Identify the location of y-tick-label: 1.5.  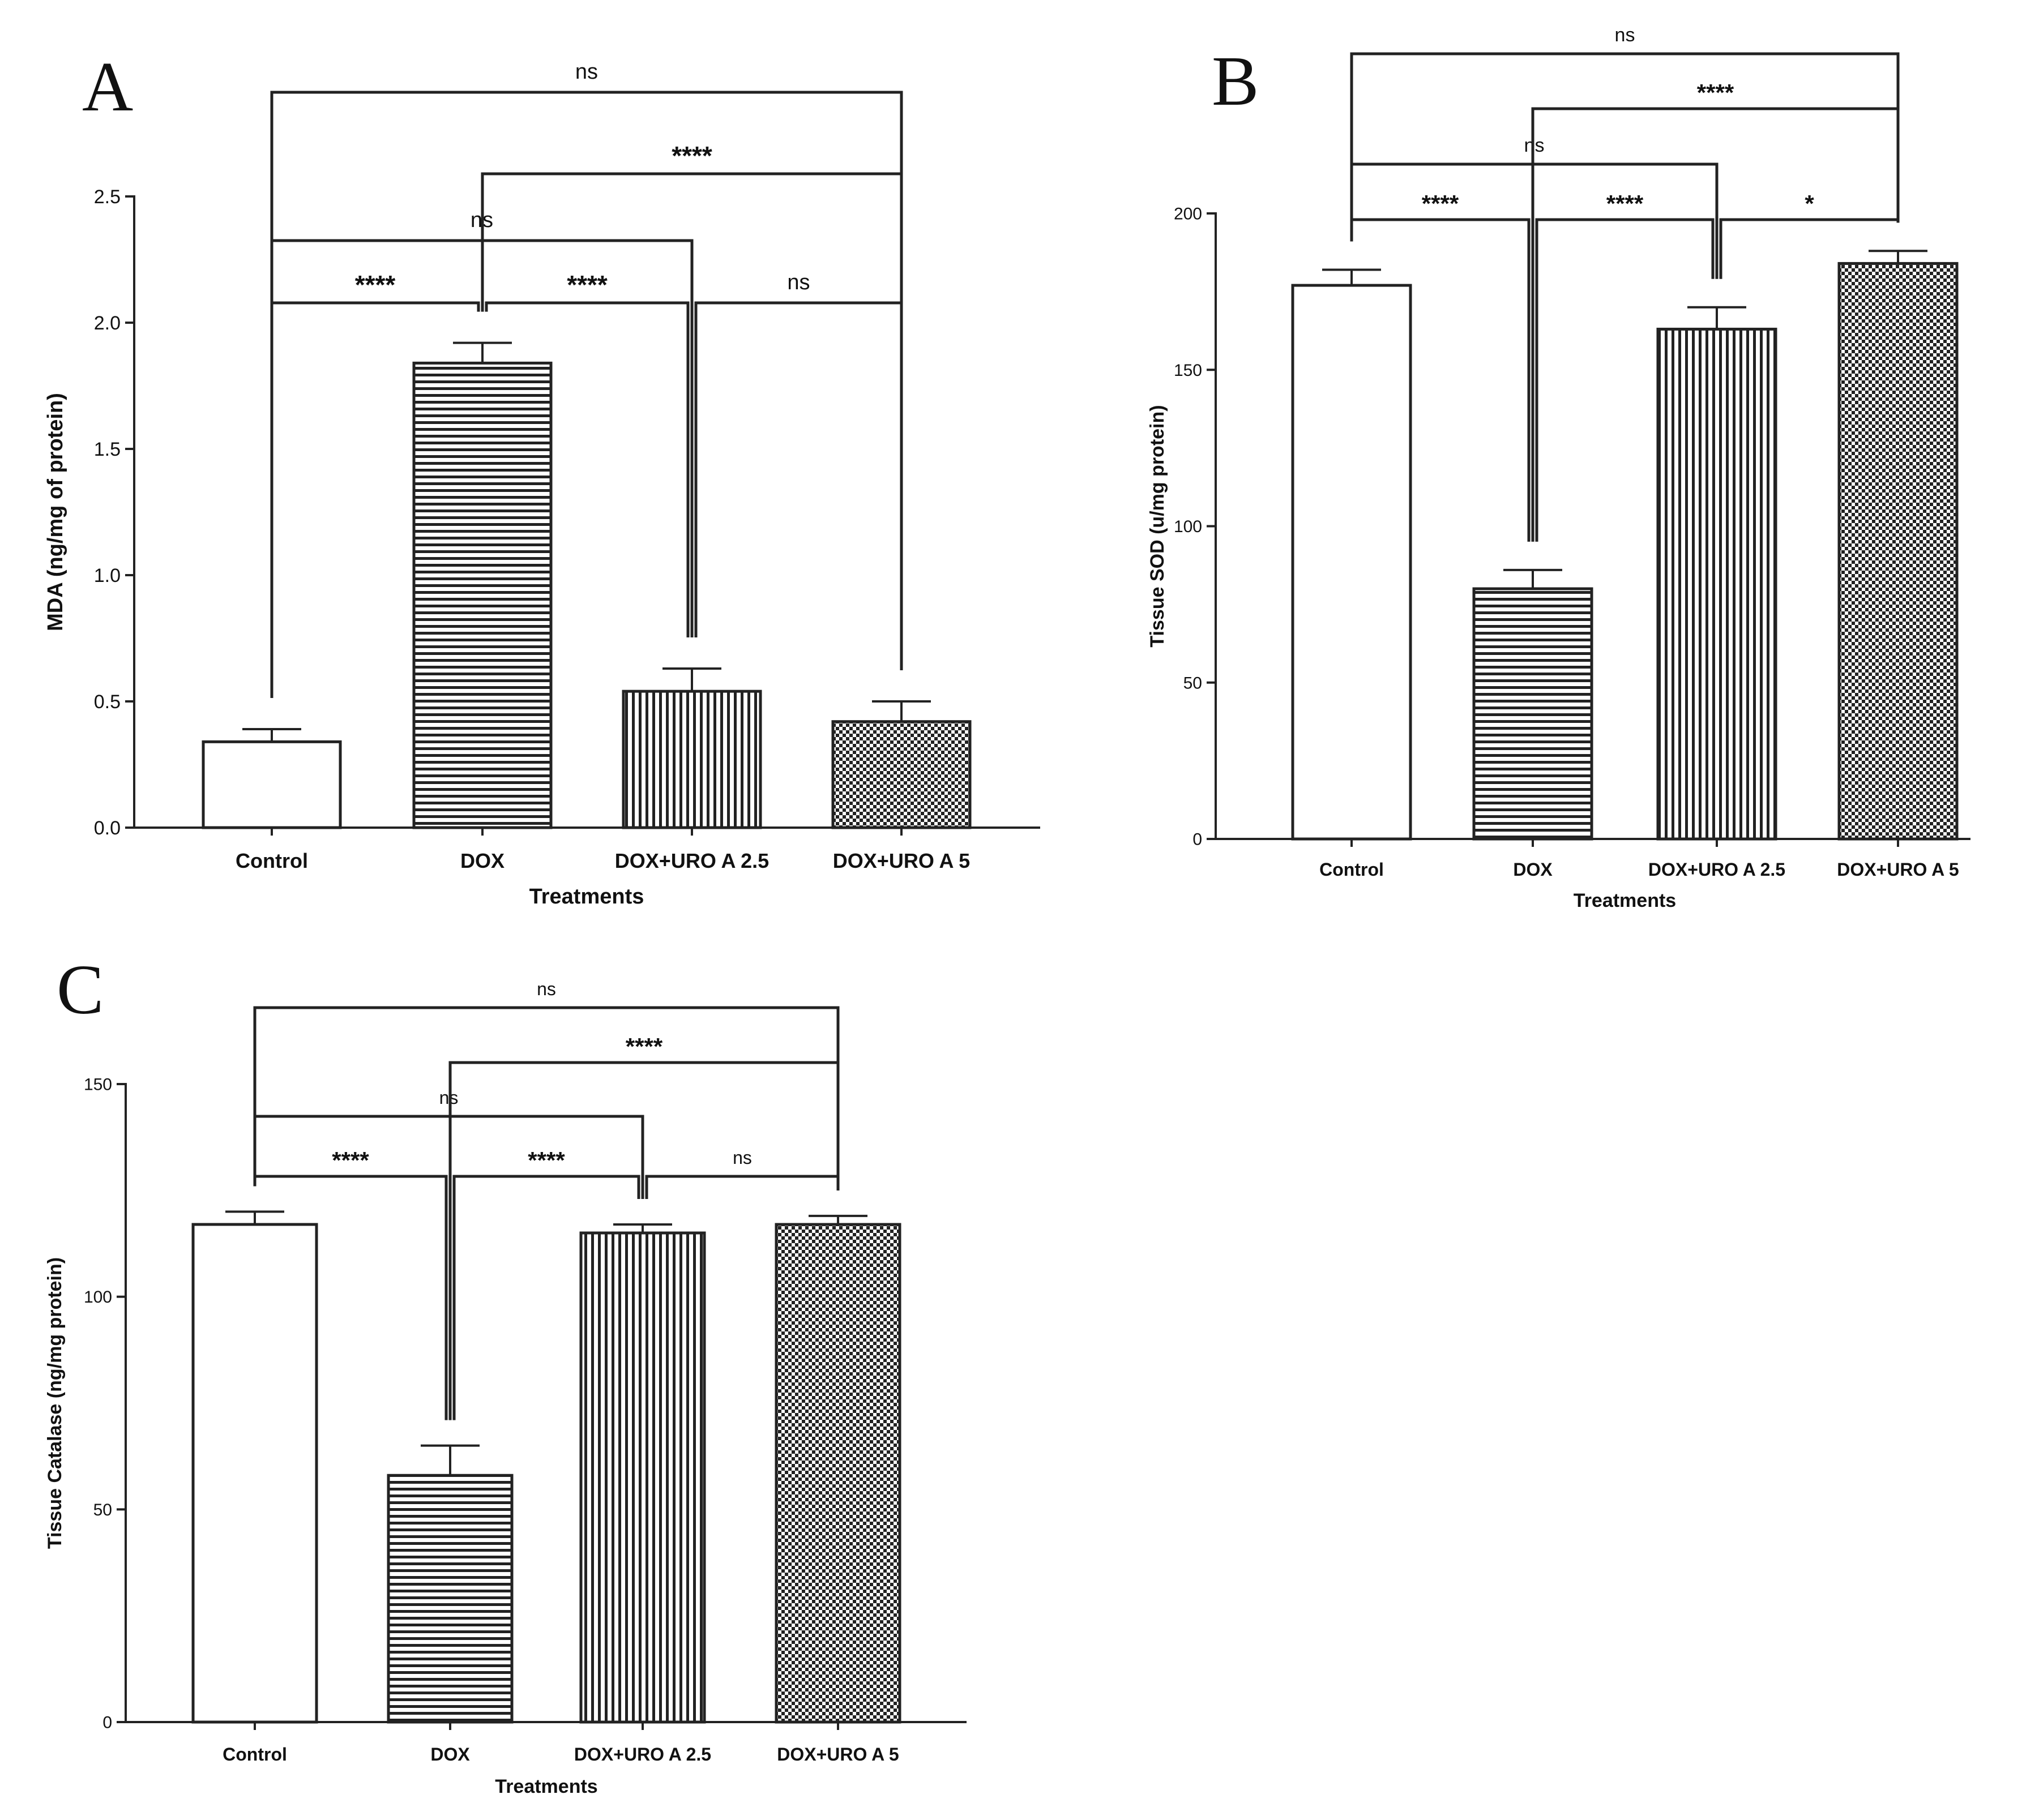
(107, 449).